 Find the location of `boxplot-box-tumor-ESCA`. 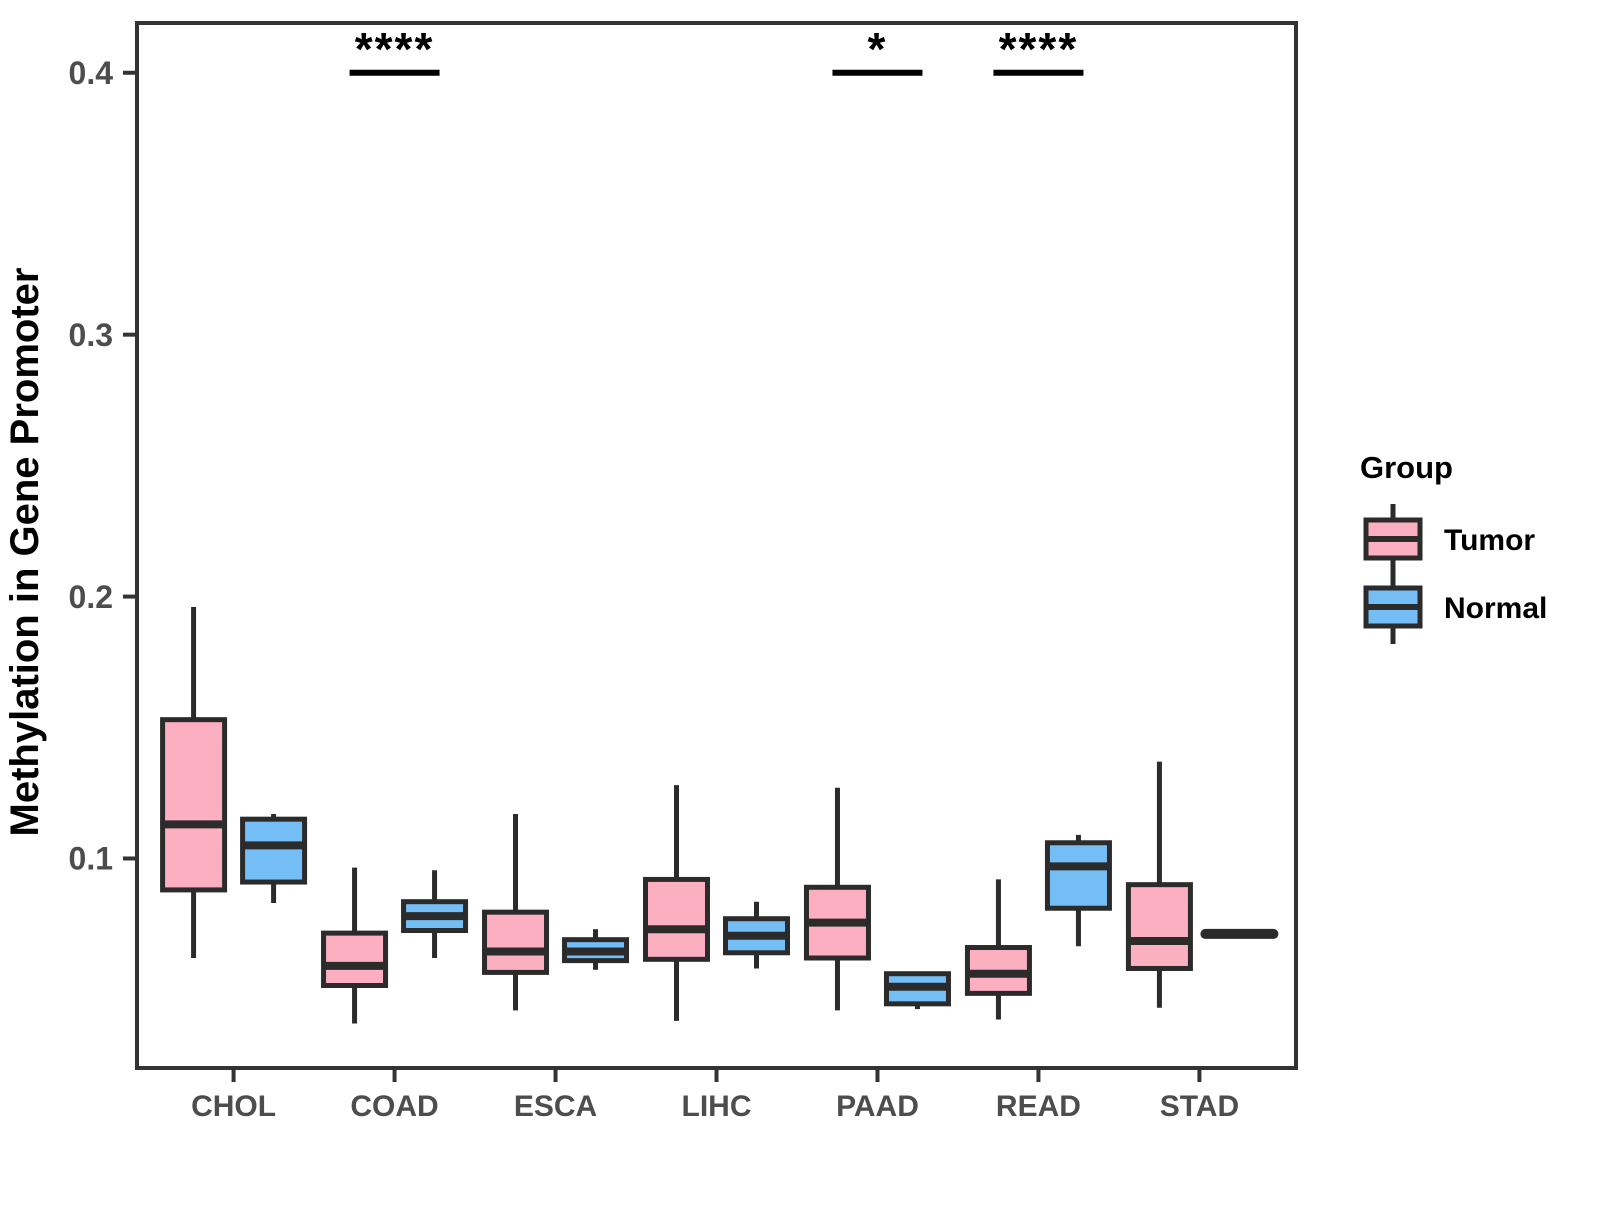

boxplot-box-tumor-ESCA is located at coordinates (516, 942).